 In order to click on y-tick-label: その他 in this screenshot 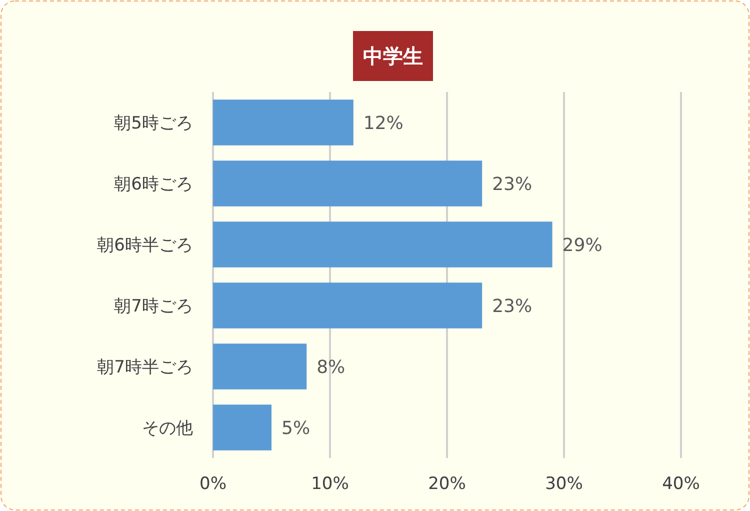, I will do `click(167, 428)`.